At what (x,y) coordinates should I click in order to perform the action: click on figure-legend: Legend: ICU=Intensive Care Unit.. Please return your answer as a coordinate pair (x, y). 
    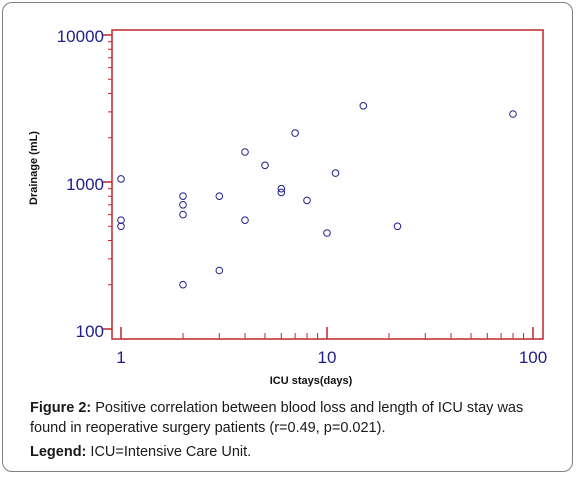
    Looking at the image, I should click on (295, 452).